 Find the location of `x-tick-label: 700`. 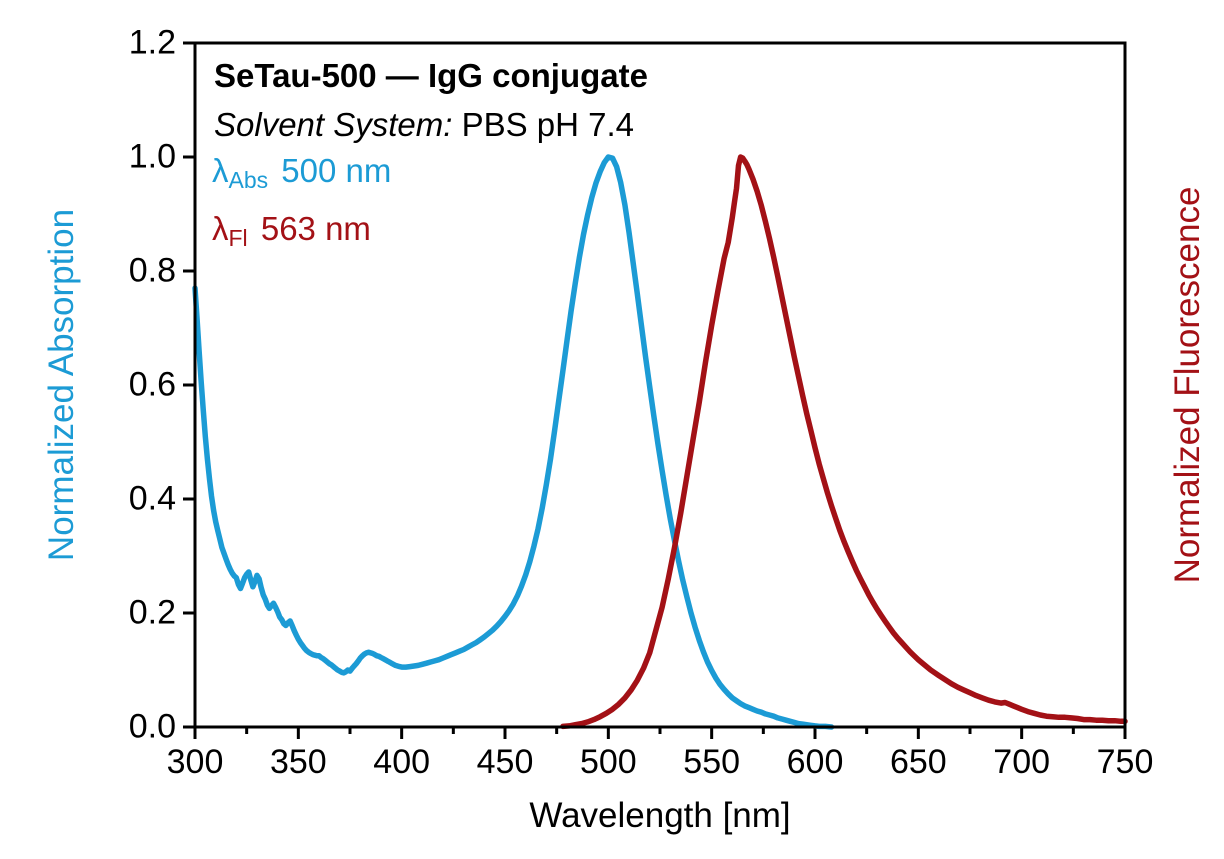

x-tick-label: 700 is located at coordinates (1022, 762).